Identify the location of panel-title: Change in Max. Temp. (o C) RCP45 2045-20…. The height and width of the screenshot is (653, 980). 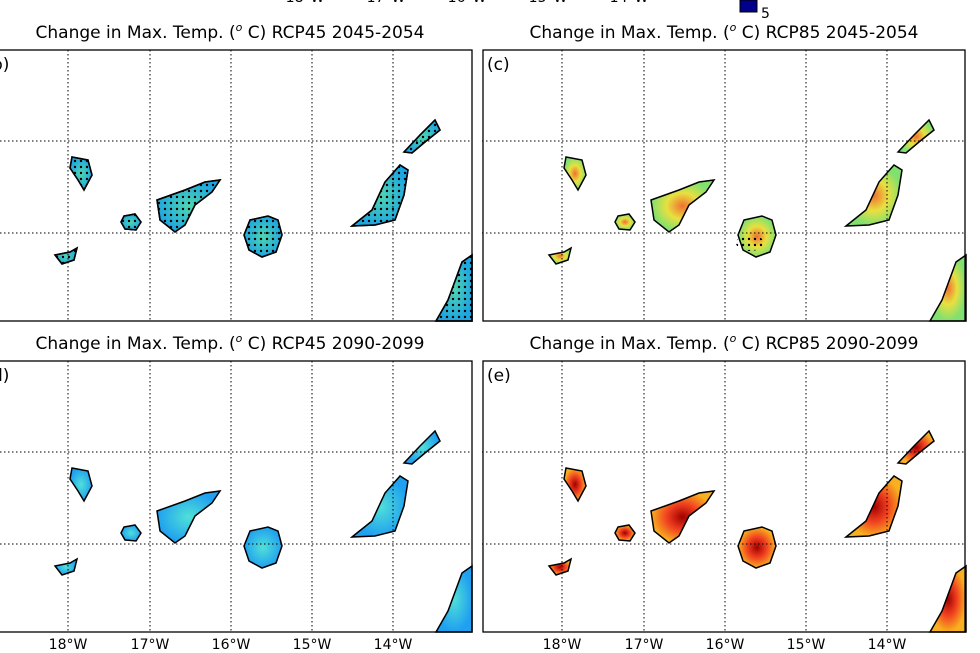
(230, 32).